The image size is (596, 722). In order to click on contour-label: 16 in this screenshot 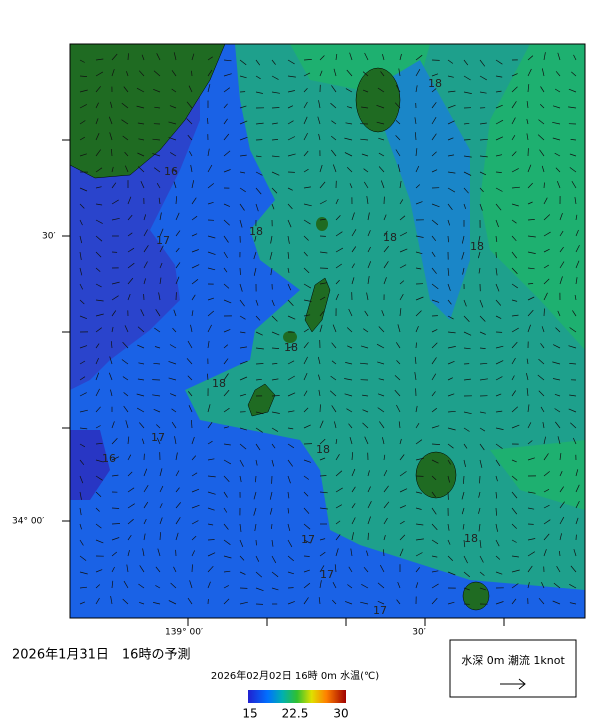, I will do `click(109, 458)`.